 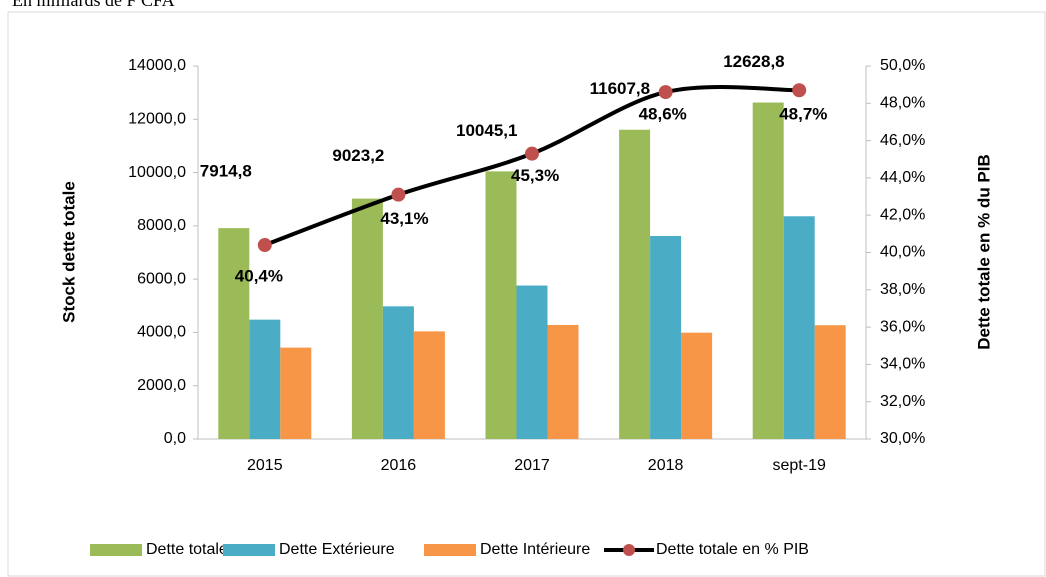 What do you see at coordinates (620, 88) in the screenshot?
I see `data-label: 11607,8` at bounding box center [620, 88].